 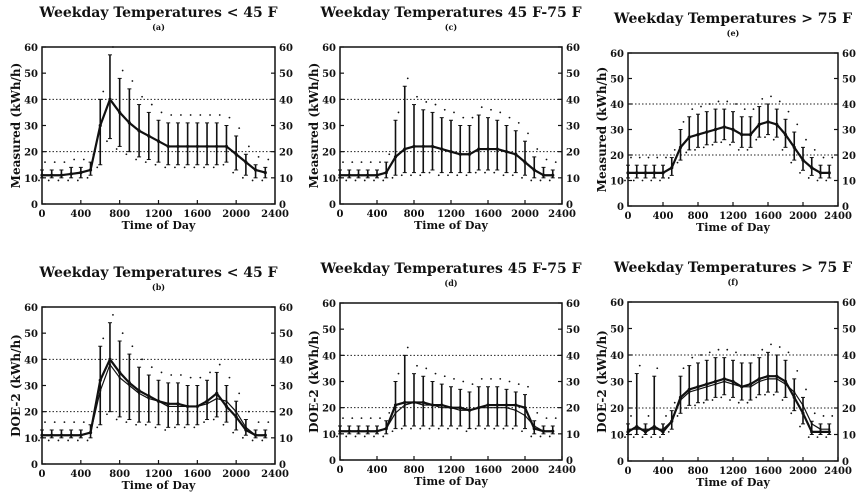 I want to click on y-axis-label: DOE-2 (kWh/h), so click(x=602, y=381).